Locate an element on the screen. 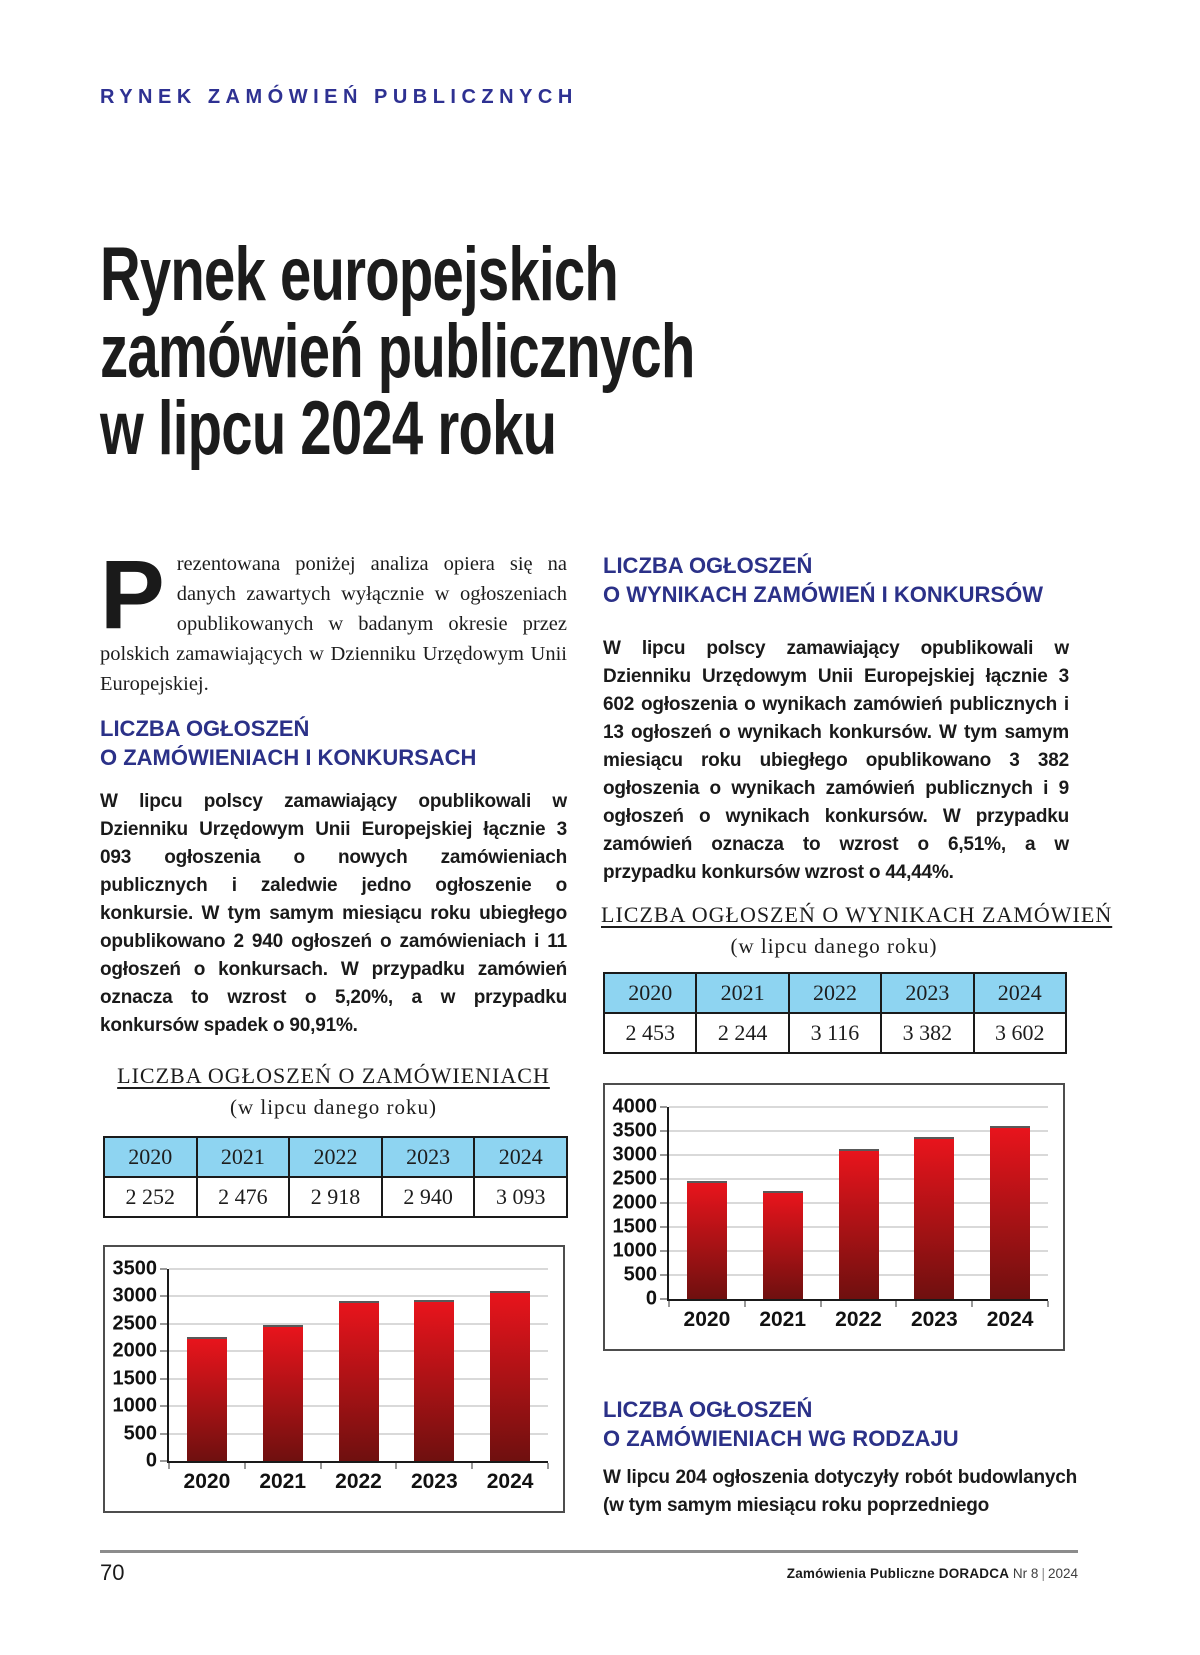 The height and width of the screenshot is (1655, 1200). section-heading-line: O ZAMÓWIENIACH I KONKURSACH is located at coordinates (288, 757).